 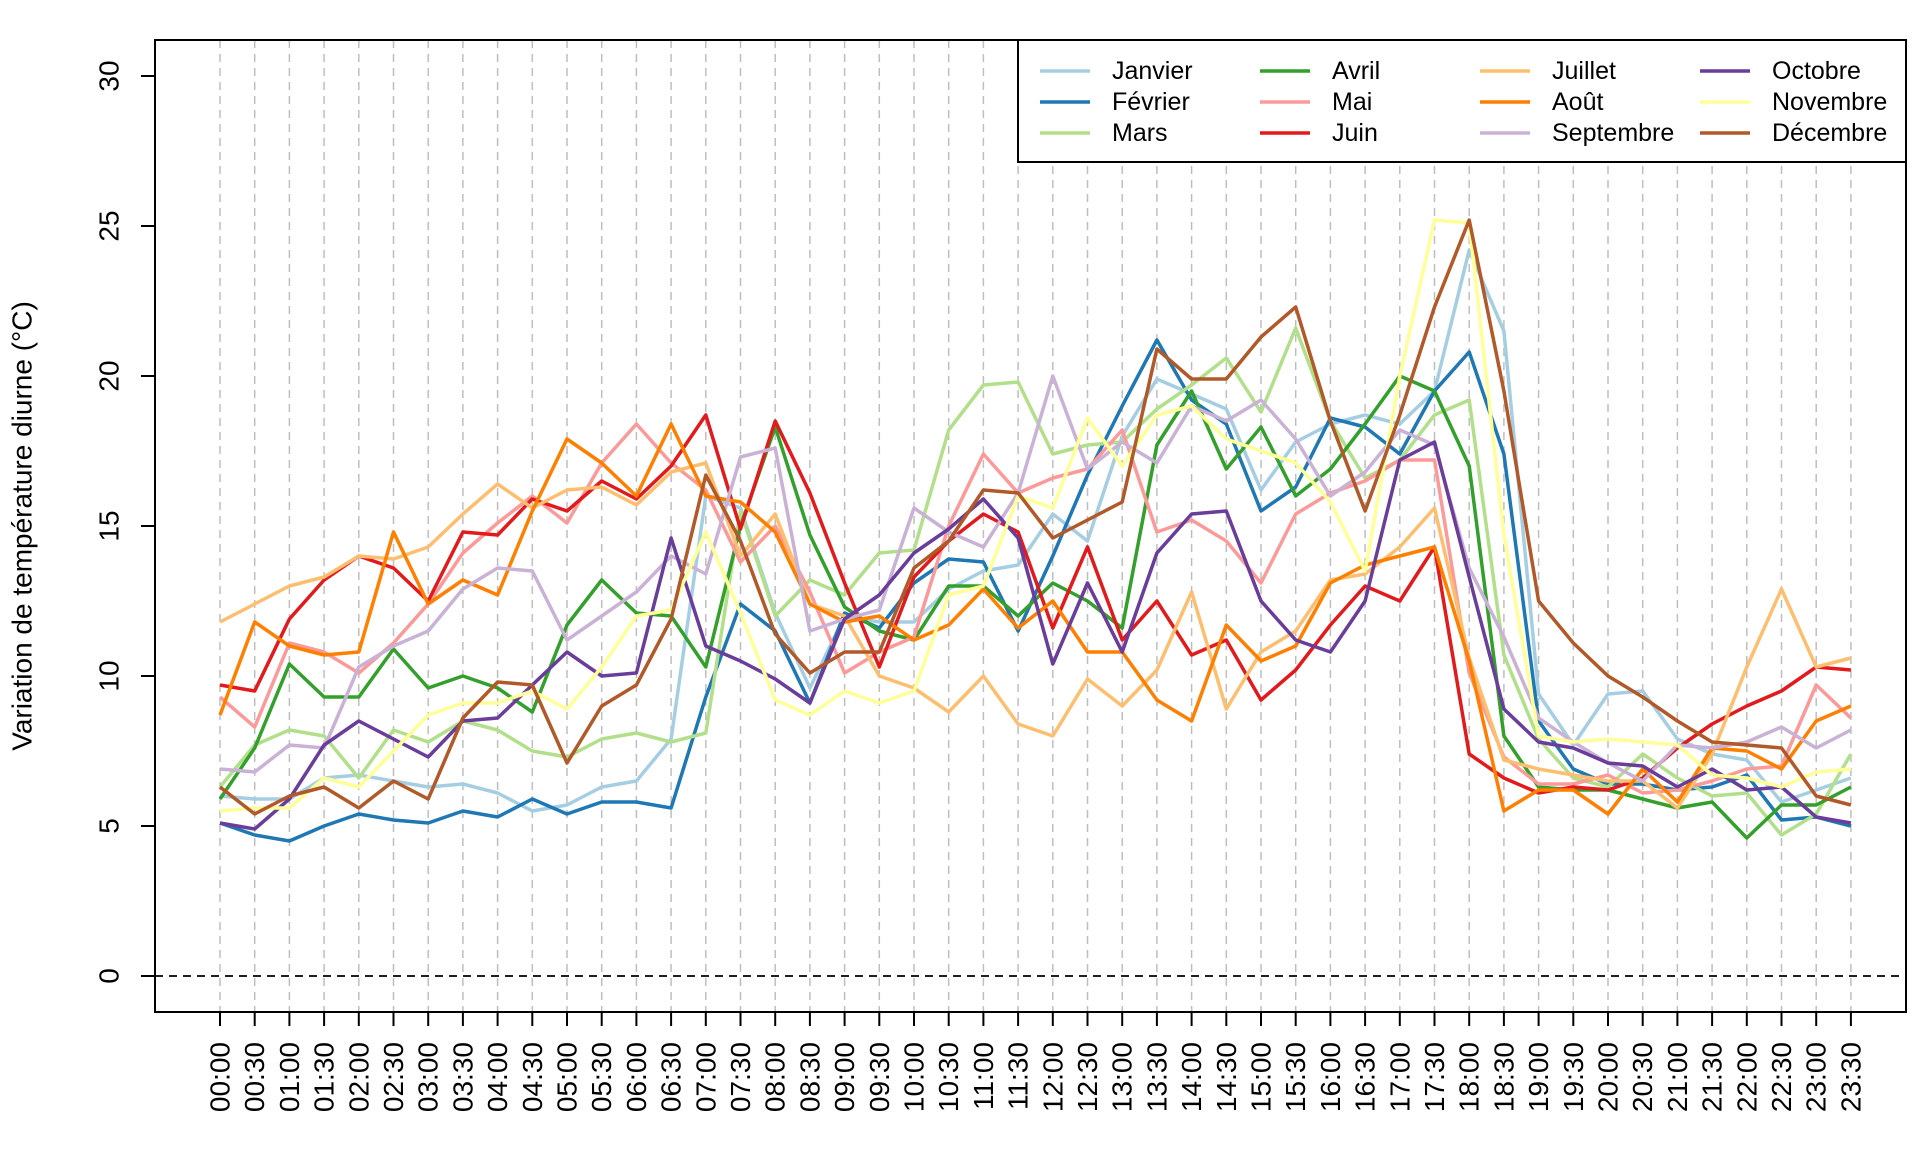 What do you see at coordinates (1191, 1077) in the screenshot?
I see `x-tick-label: 14:00` at bounding box center [1191, 1077].